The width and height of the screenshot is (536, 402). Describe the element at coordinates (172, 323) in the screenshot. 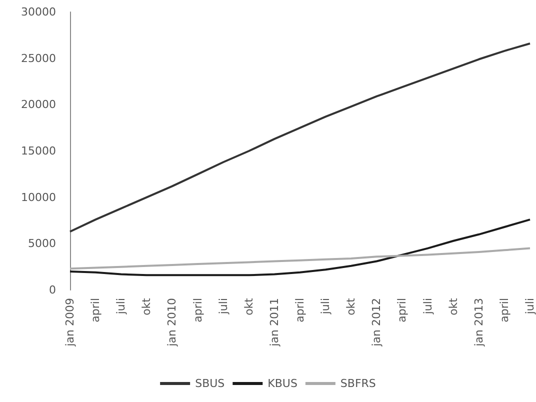

I see `x-tick-label: jan 2010` at that location.